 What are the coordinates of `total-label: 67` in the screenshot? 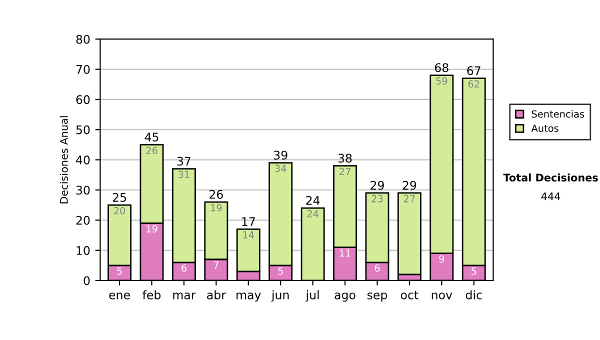 It's located at (473, 71).